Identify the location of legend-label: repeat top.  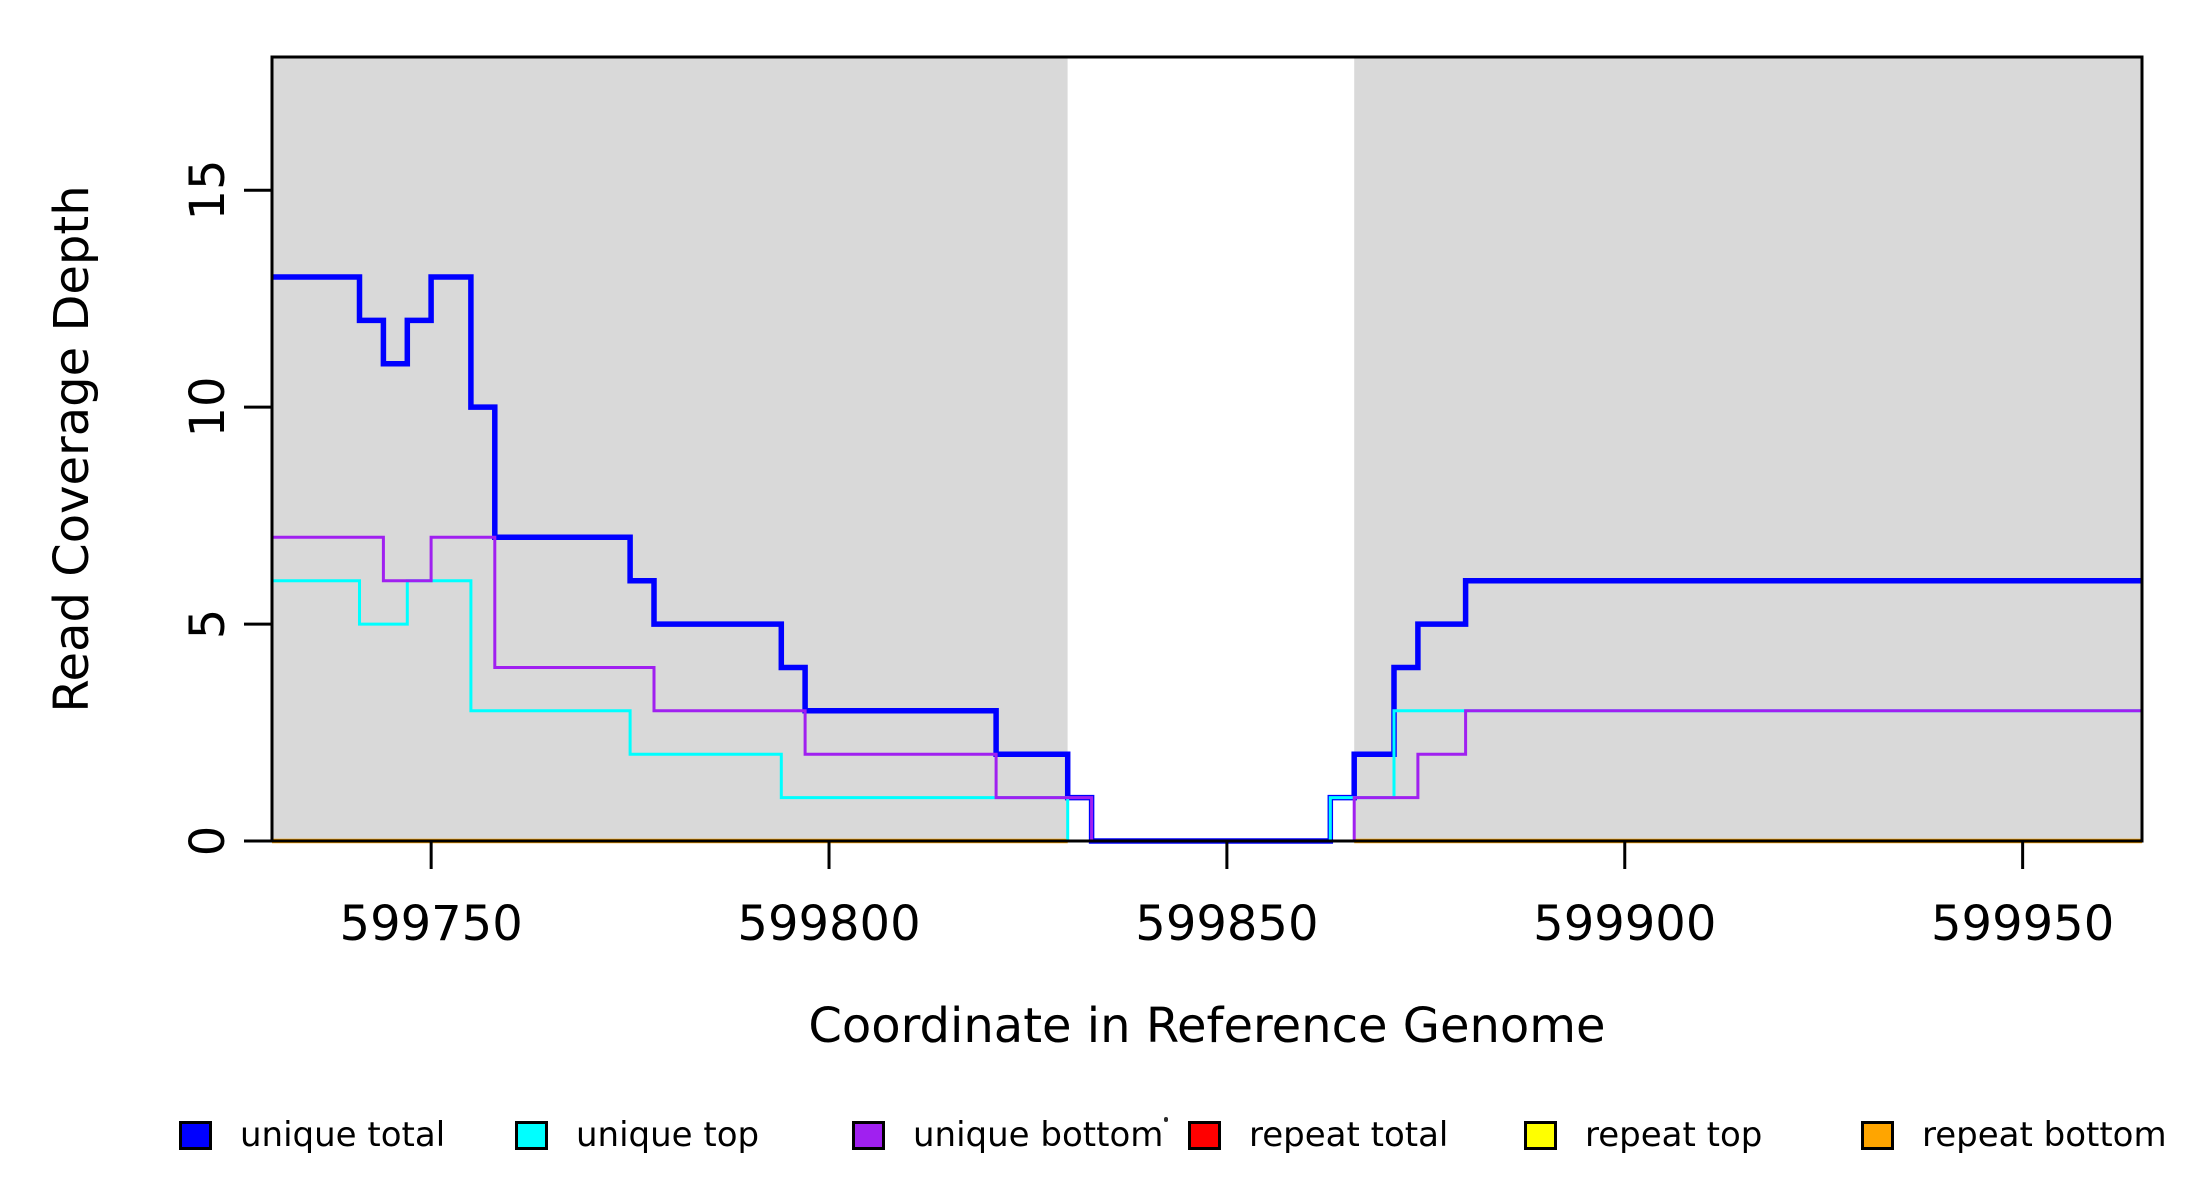
(1674, 1135).